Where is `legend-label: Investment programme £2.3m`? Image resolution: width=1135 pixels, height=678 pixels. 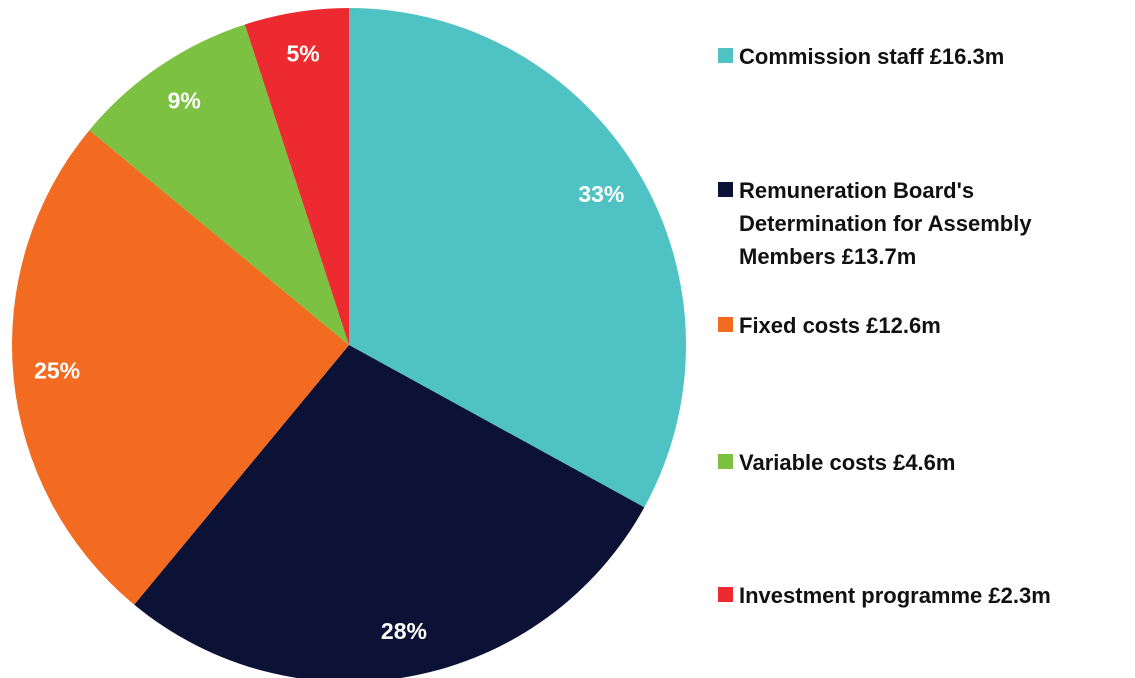 legend-label: Investment programme £2.3m is located at coordinates (895, 595).